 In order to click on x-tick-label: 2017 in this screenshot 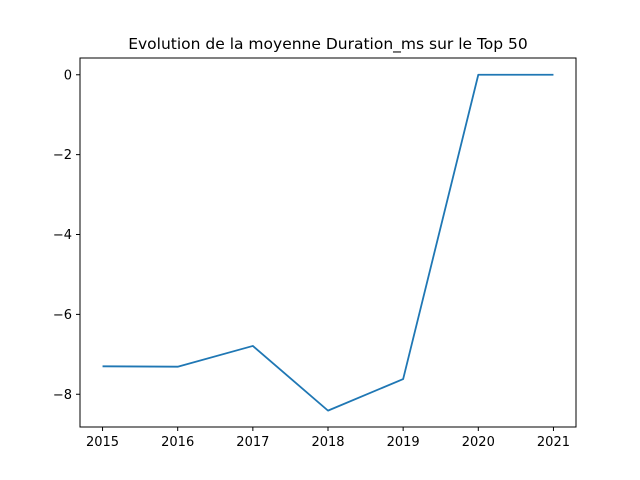, I will do `click(252, 442)`.